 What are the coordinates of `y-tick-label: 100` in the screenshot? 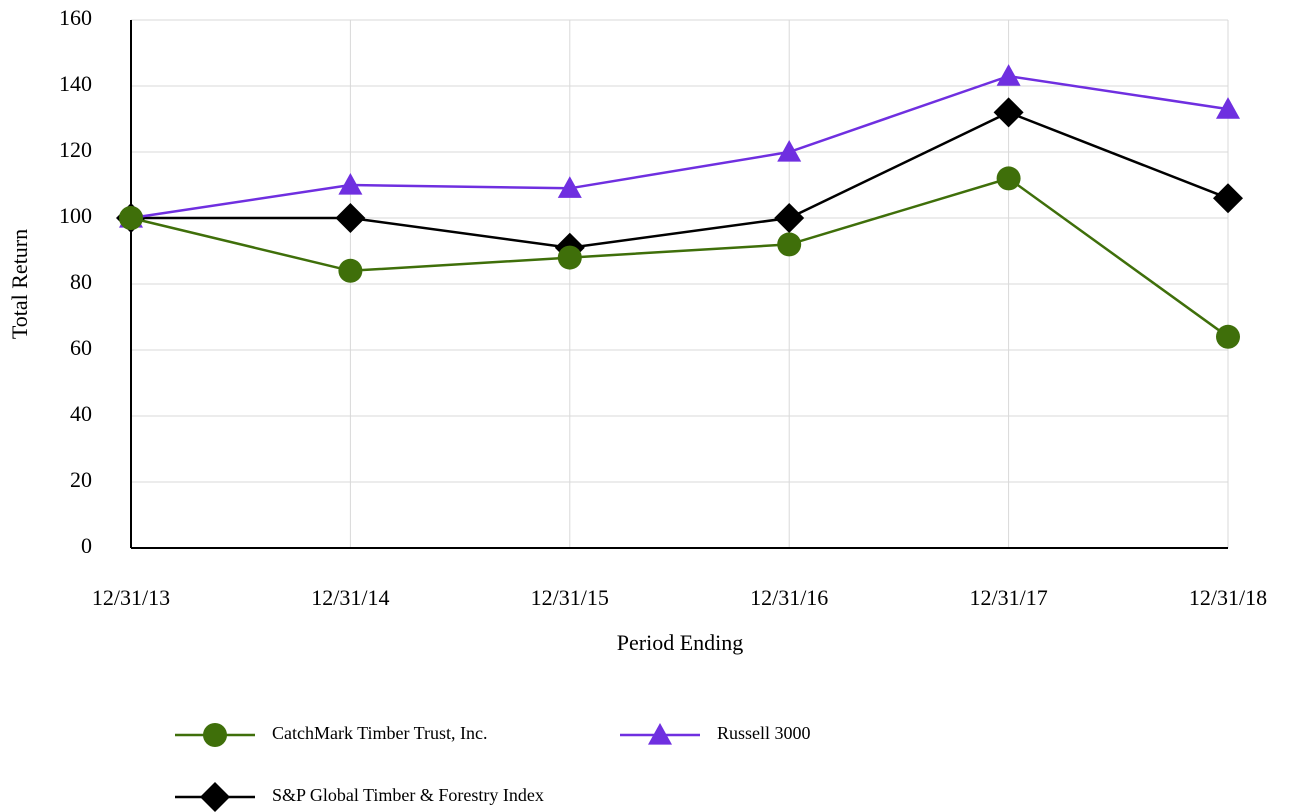 It's located at (75, 215).